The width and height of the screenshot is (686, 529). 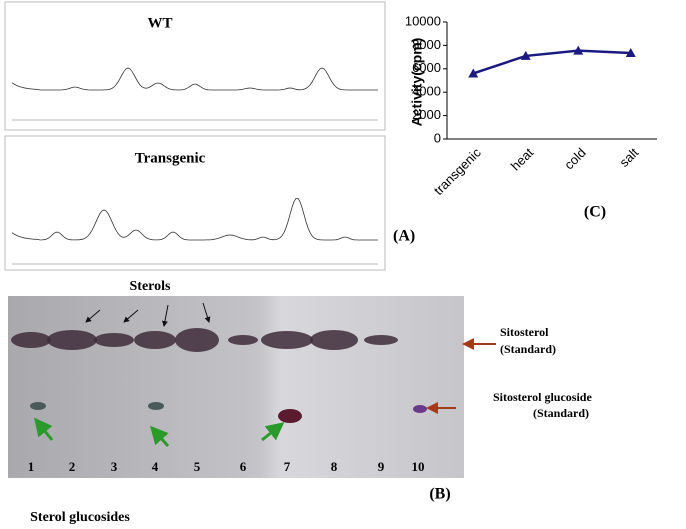 I want to click on standard-label: Sitosterol glucoside, so click(x=542, y=397).